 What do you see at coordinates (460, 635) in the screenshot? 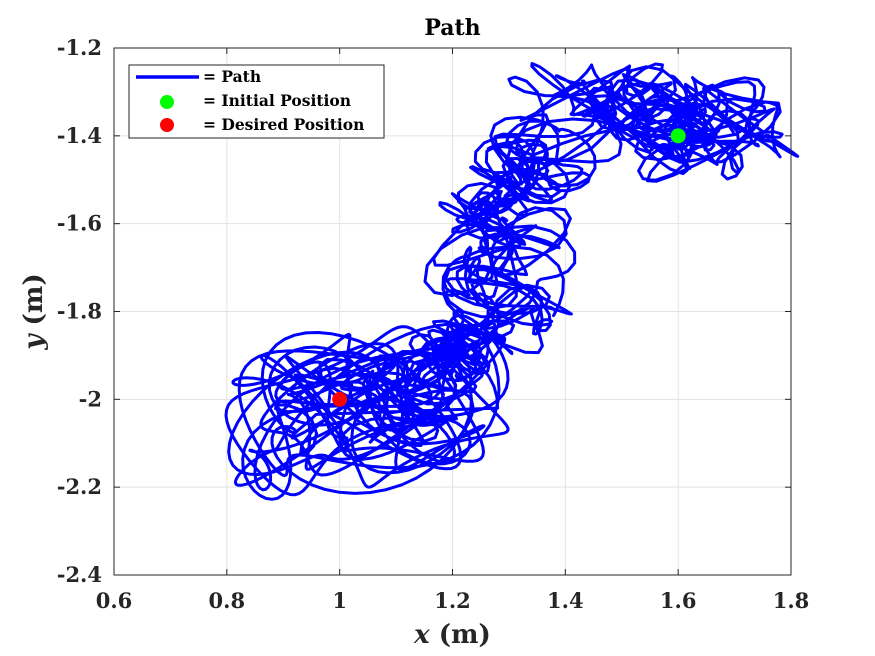
I see `x-axis-unit: (m)` at bounding box center [460, 635].